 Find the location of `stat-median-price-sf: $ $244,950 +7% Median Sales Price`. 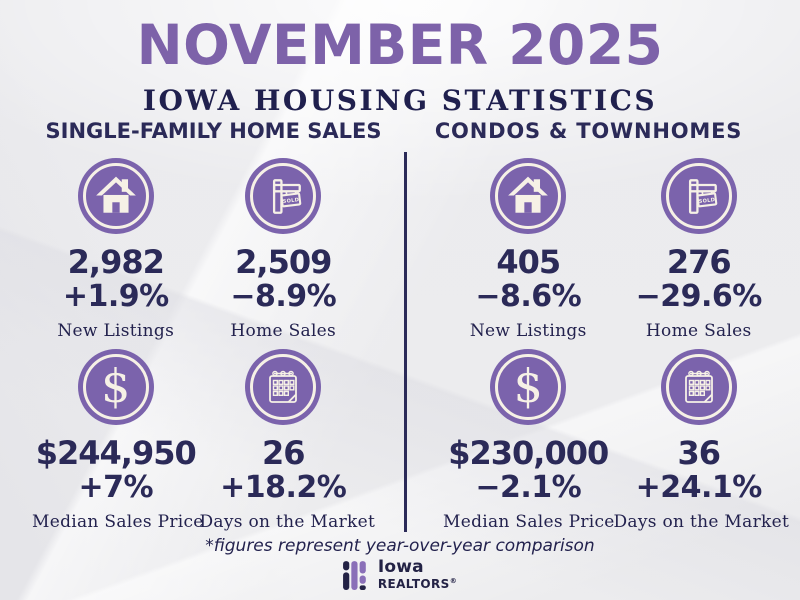

stat-median-price-sf: $ $244,950 +7% Median Sales Price is located at coordinates (118, 436).